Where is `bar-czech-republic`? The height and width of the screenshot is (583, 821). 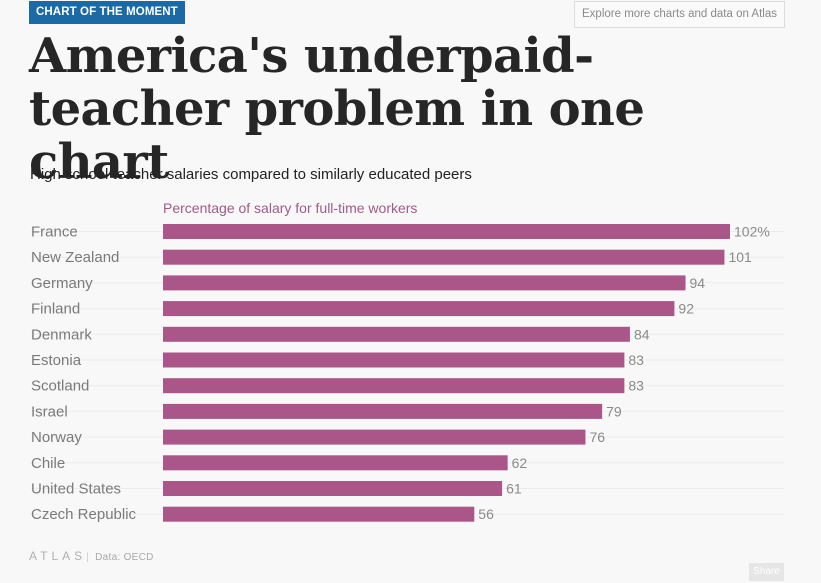
bar-czech-republic is located at coordinates (319, 514).